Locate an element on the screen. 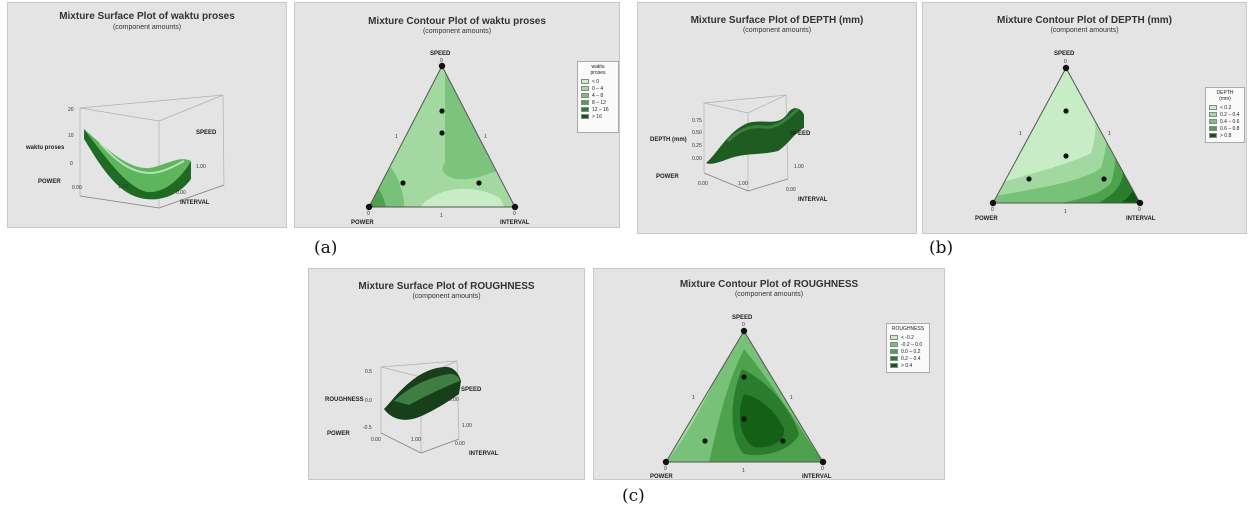  z-tick: 20 is located at coordinates (71, 110).